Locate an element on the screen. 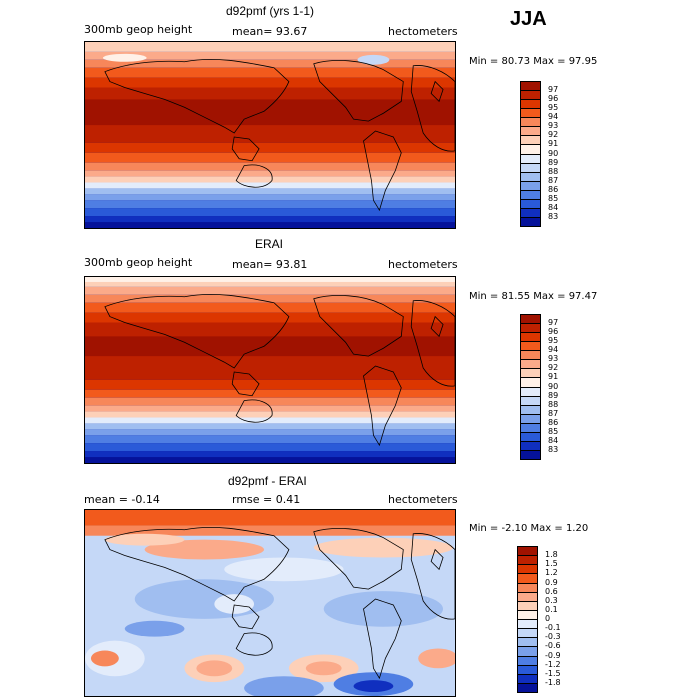 This screenshot has width=700, height=700. panel-1-variable-label: 300mb geop height is located at coordinates (138, 29).